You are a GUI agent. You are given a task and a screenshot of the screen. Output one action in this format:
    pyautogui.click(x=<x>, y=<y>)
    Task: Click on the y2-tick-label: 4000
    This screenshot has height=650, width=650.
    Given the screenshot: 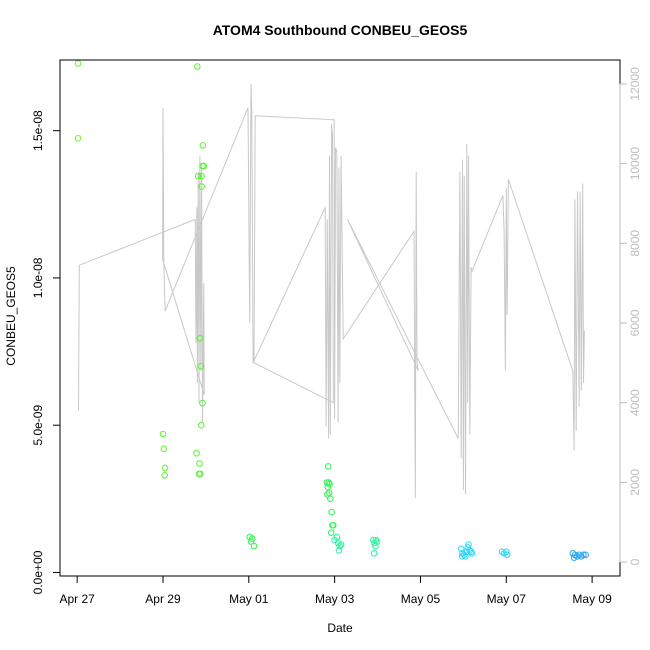 What is the action you would take?
    pyautogui.click(x=635, y=402)
    